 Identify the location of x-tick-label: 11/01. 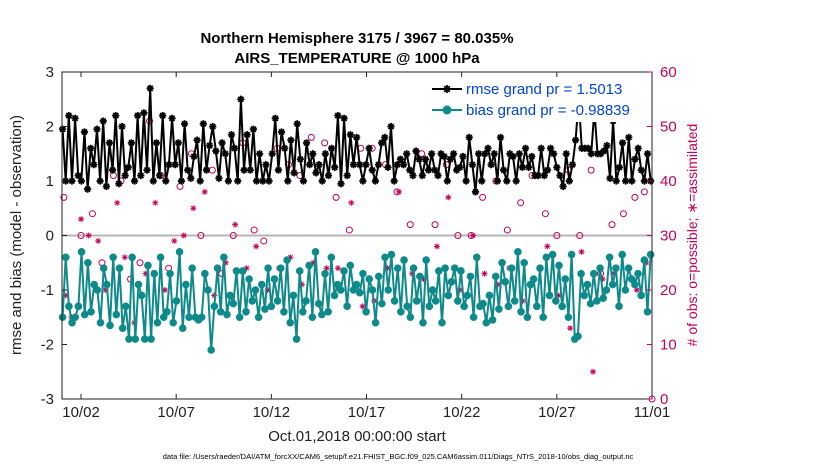
(652, 412).